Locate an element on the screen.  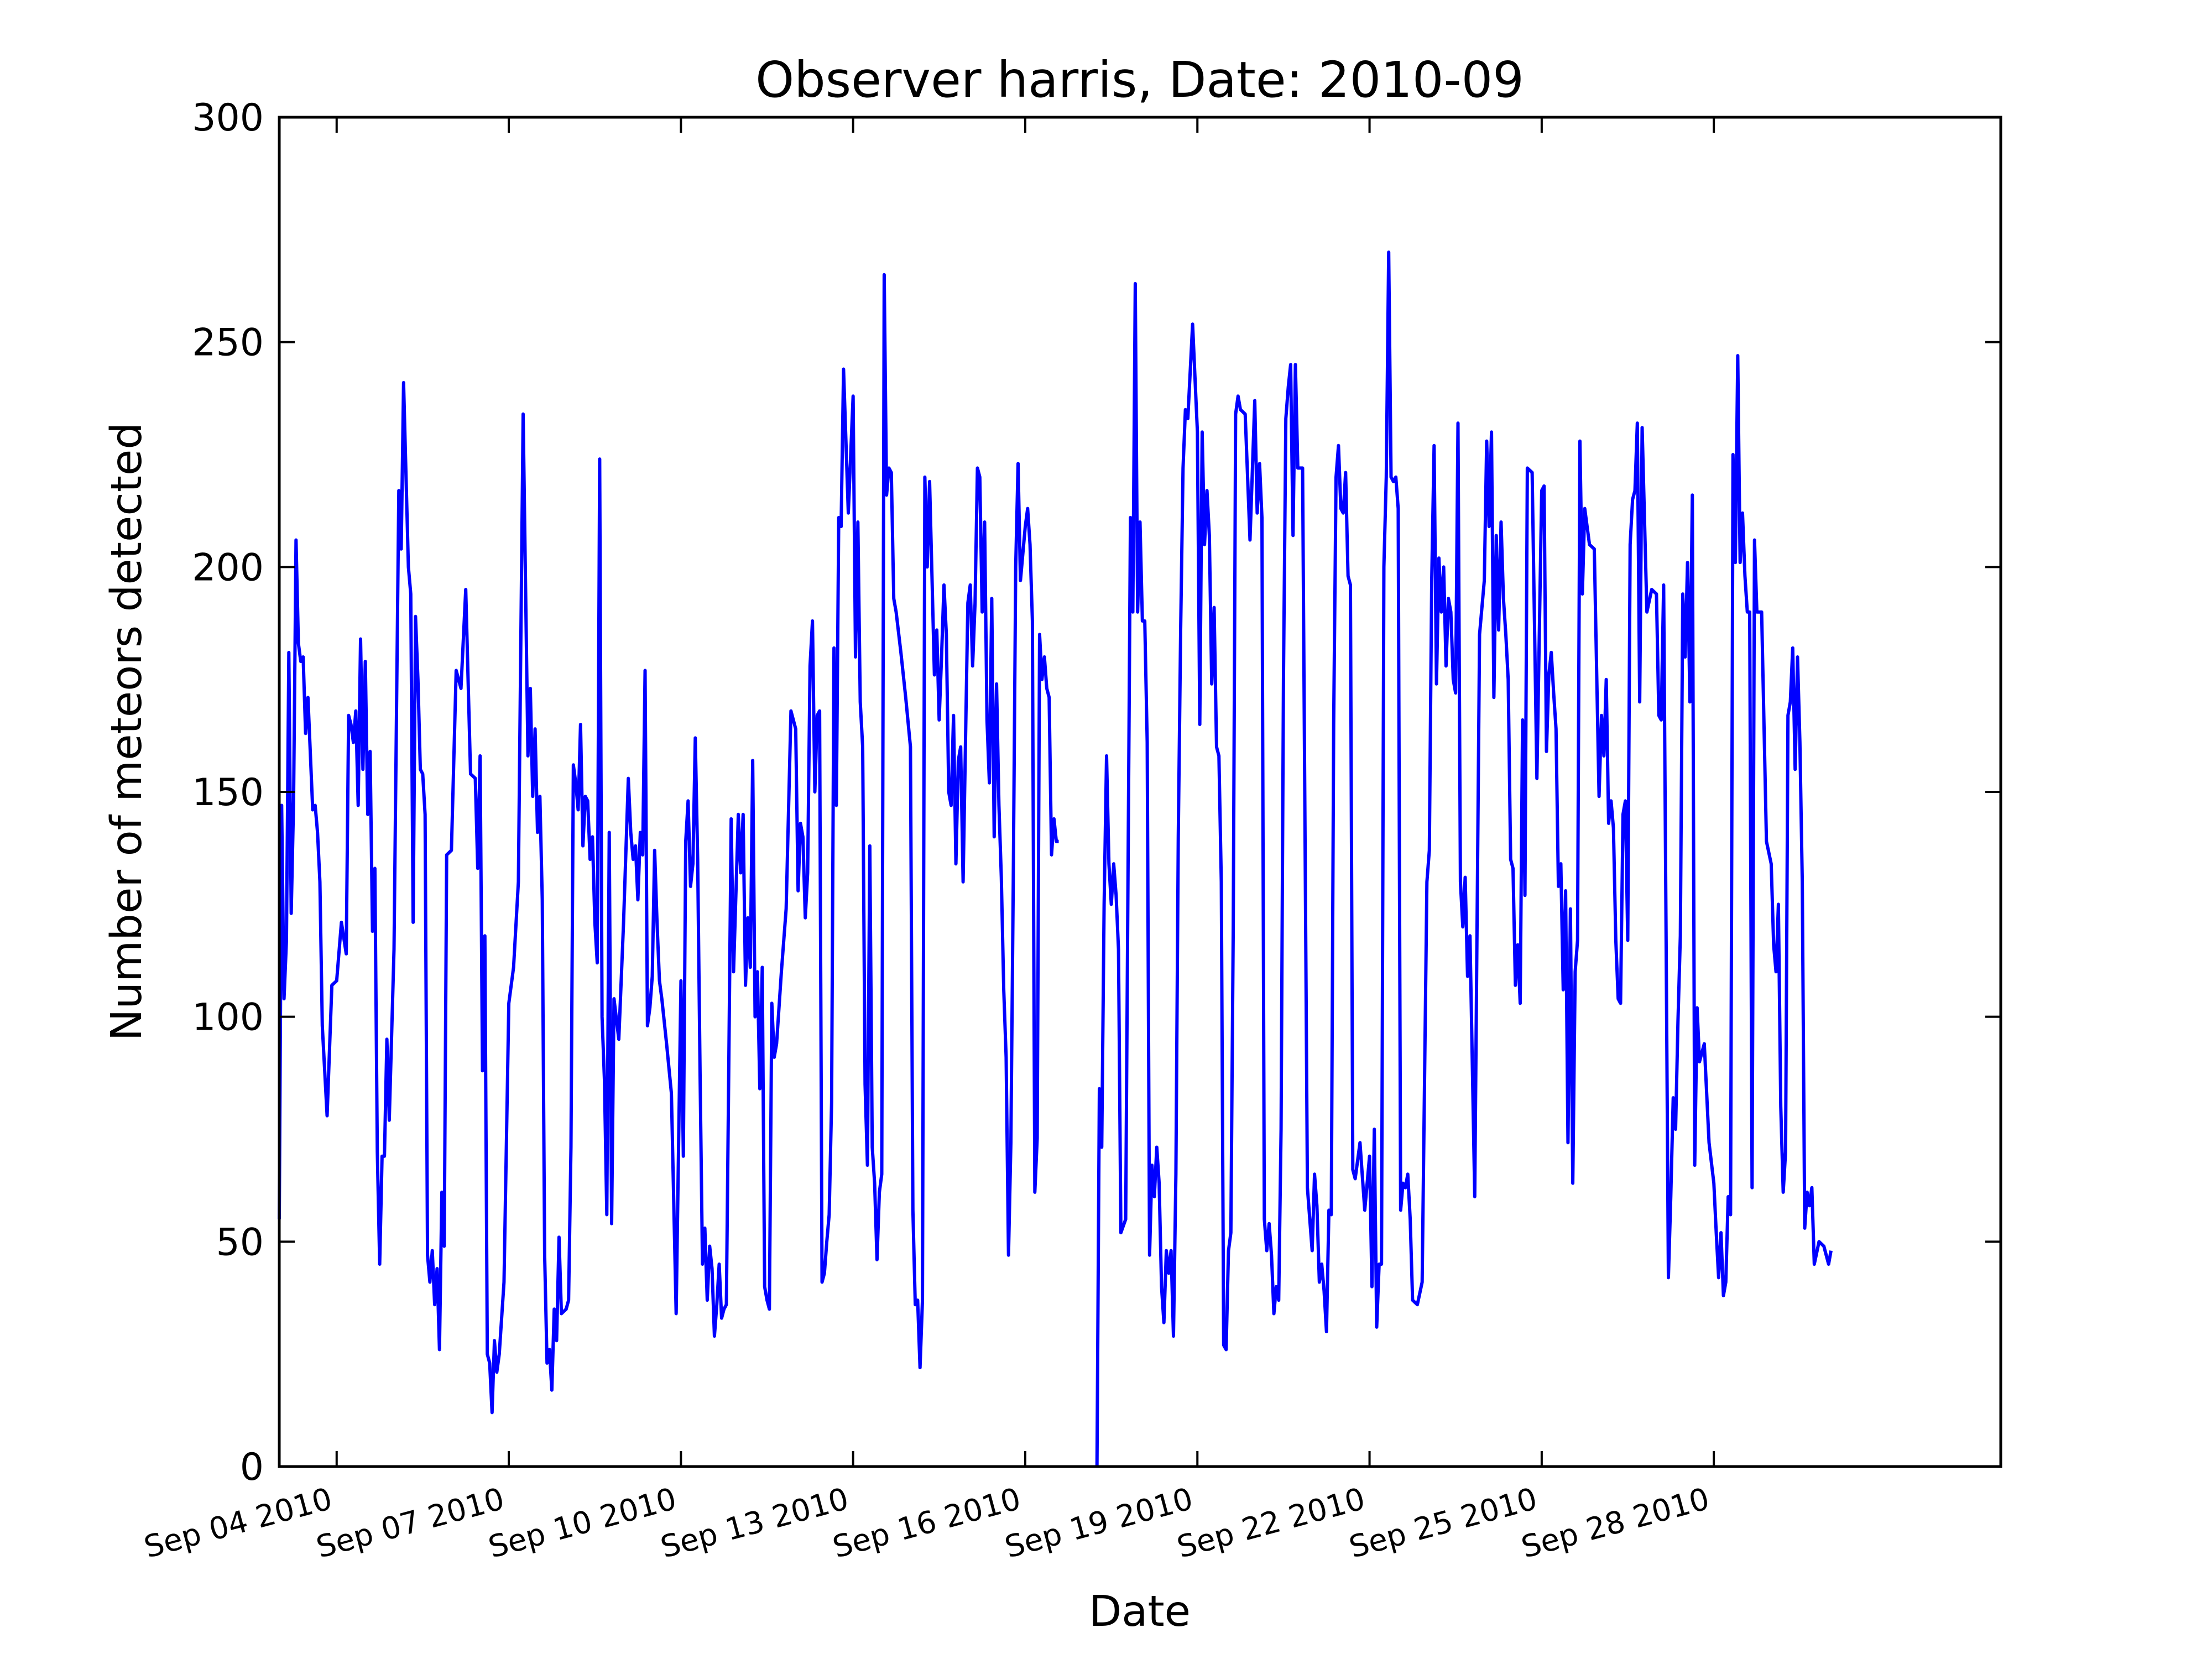
y-tick-label: 250 is located at coordinates (228, 343).